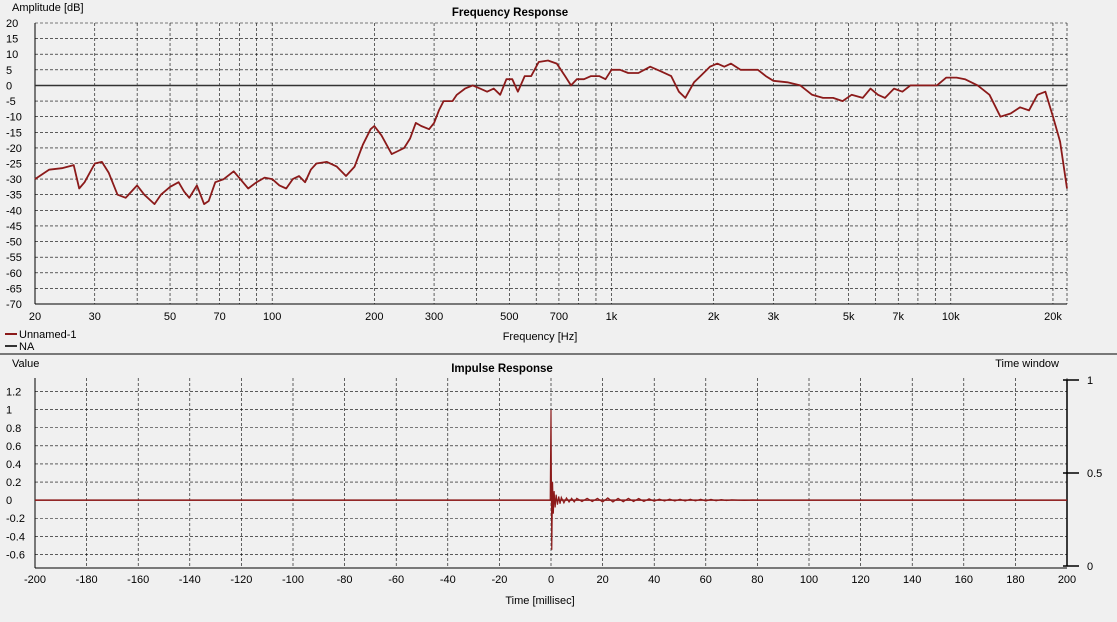 Image resolution: width=1117 pixels, height=622 pixels. What do you see at coordinates (13, 465) in the screenshot?
I see `y-tick-label: 0.4` at bounding box center [13, 465].